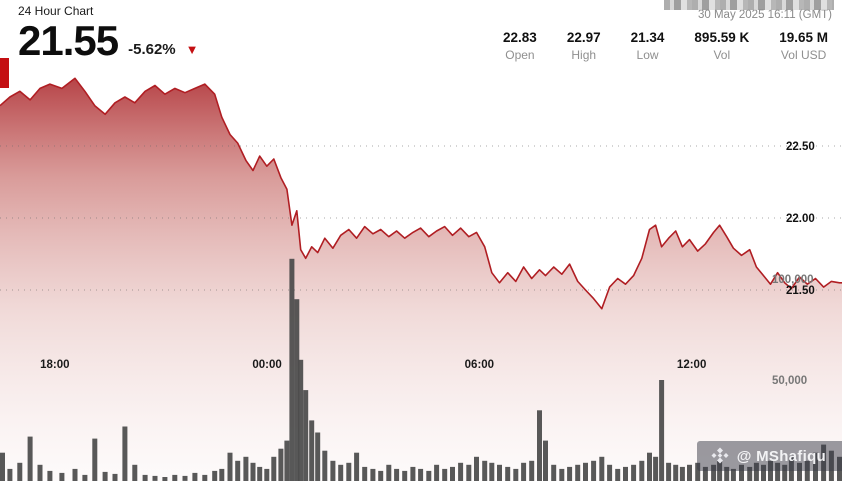 The height and width of the screenshot is (481, 842). I want to click on stat-vol-usd-value: 19.65 M, so click(803, 37).